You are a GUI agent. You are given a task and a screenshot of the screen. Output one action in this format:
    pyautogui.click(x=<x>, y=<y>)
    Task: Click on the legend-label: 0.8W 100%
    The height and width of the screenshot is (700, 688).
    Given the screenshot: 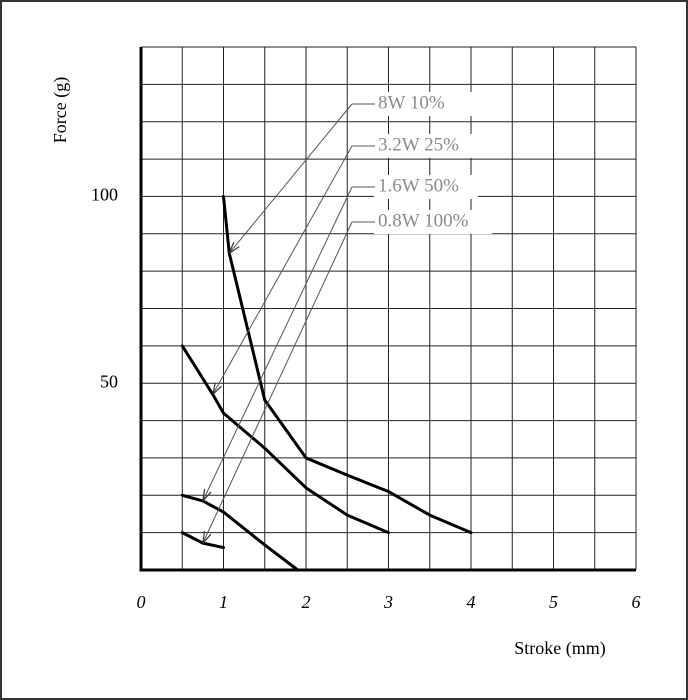 What is the action you would take?
    pyautogui.click(x=423, y=220)
    